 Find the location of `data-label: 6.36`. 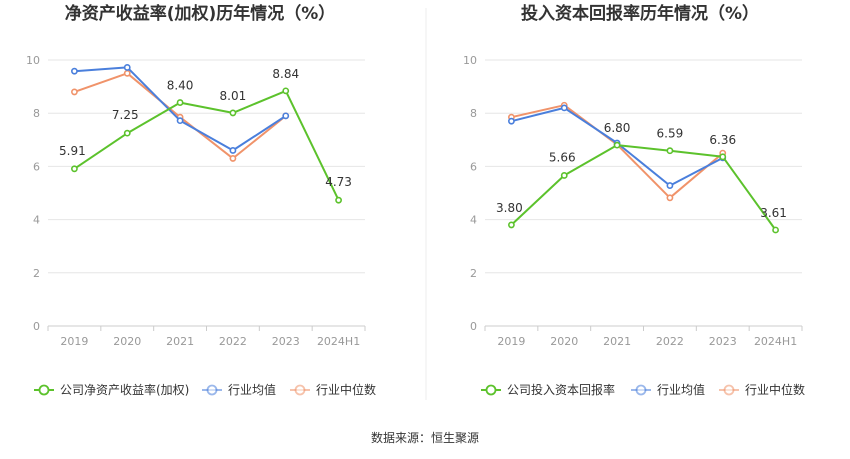

data-label: 6.36 is located at coordinates (722, 140).